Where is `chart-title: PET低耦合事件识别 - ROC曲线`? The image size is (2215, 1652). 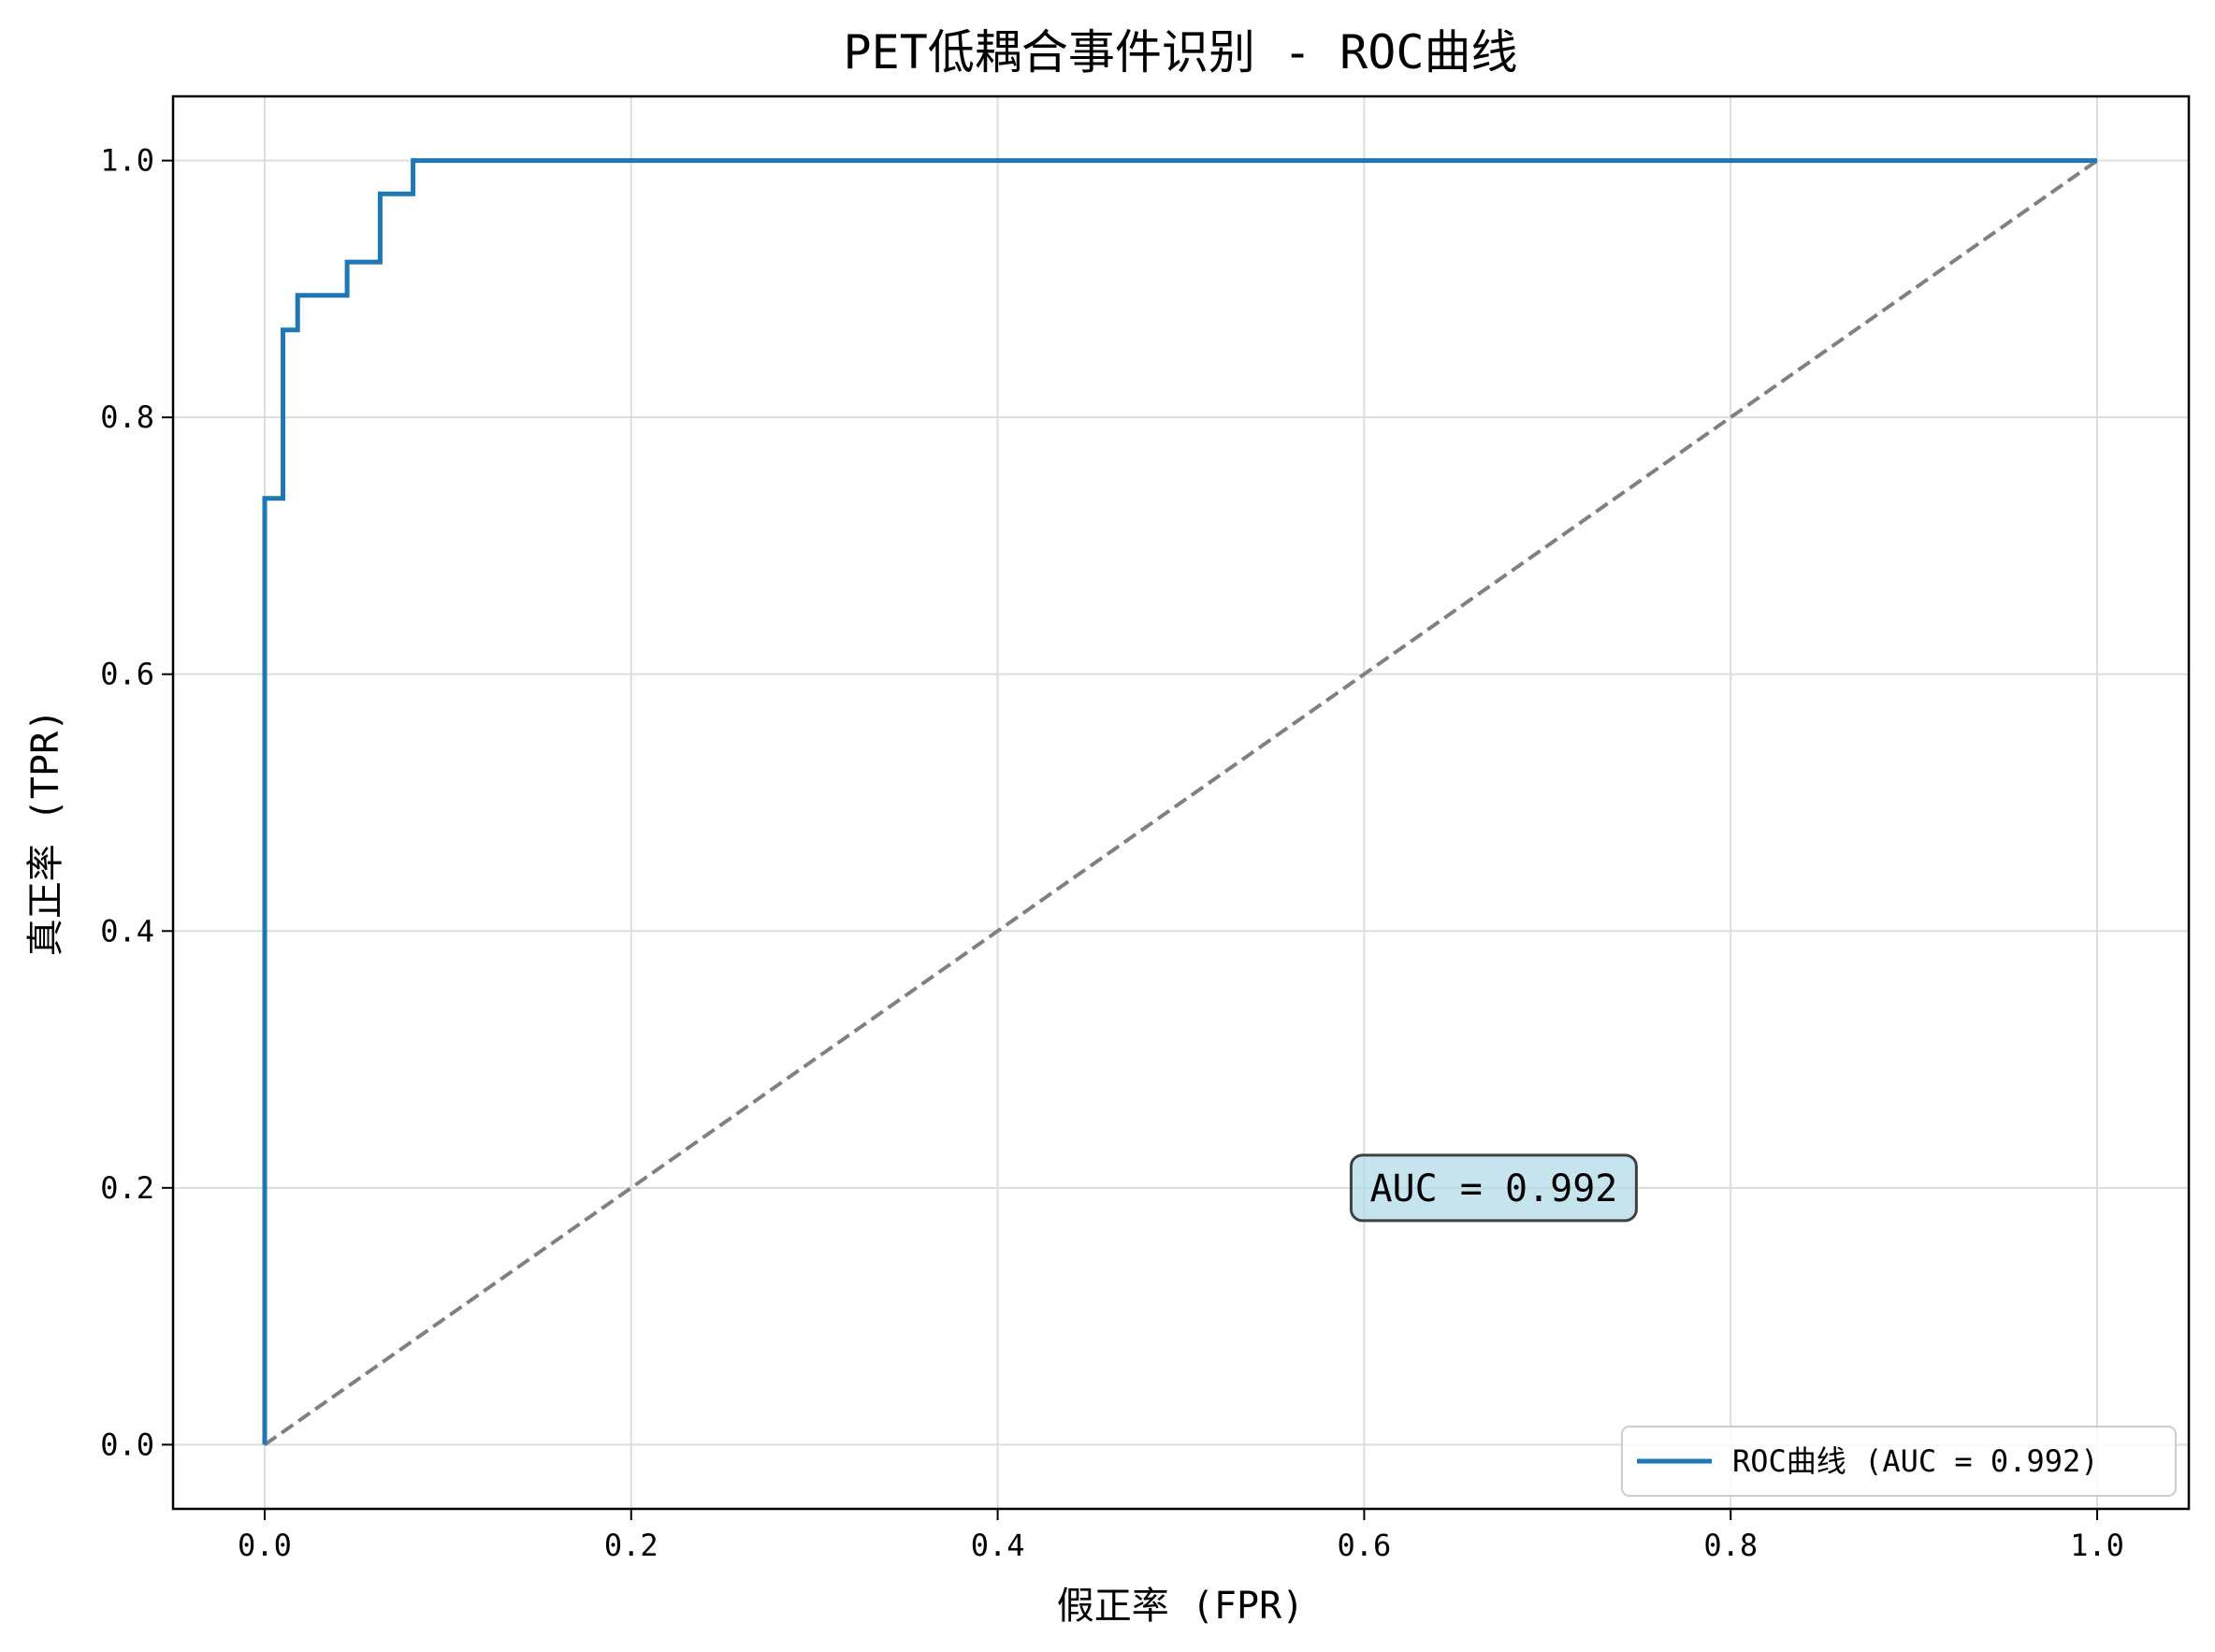
chart-title: PET低耦合事件识别 - ROC曲线 is located at coordinates (1181, 52).